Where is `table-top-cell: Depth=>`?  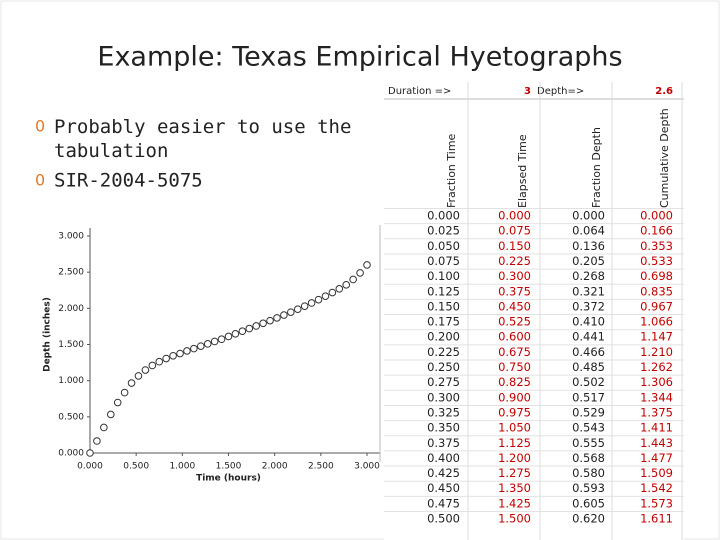 table-top-cell: Depth=> is located at coordinates (560, 91).